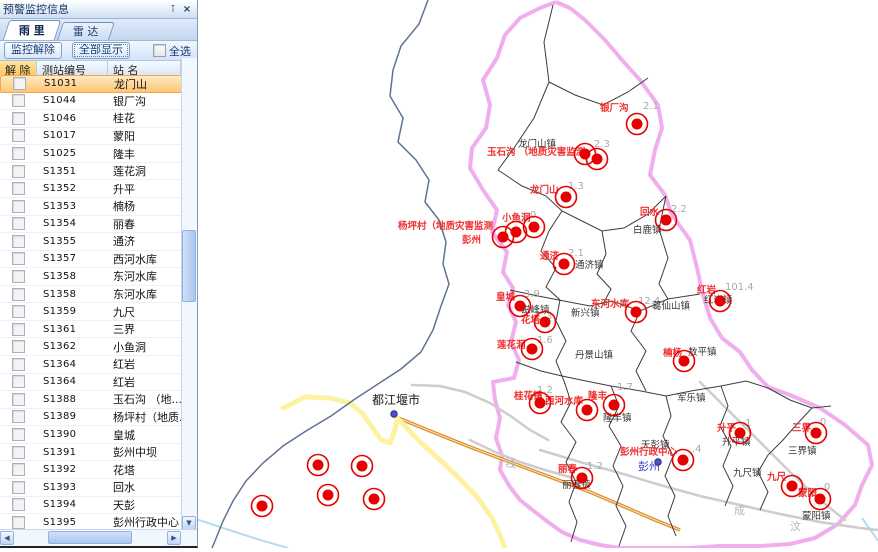 The height and width of the screenshot is (552, 878). Describe the element at coordinates (91, 522) in the screenshot. I see `table-row: S1395 彭州行政中心` at that location.